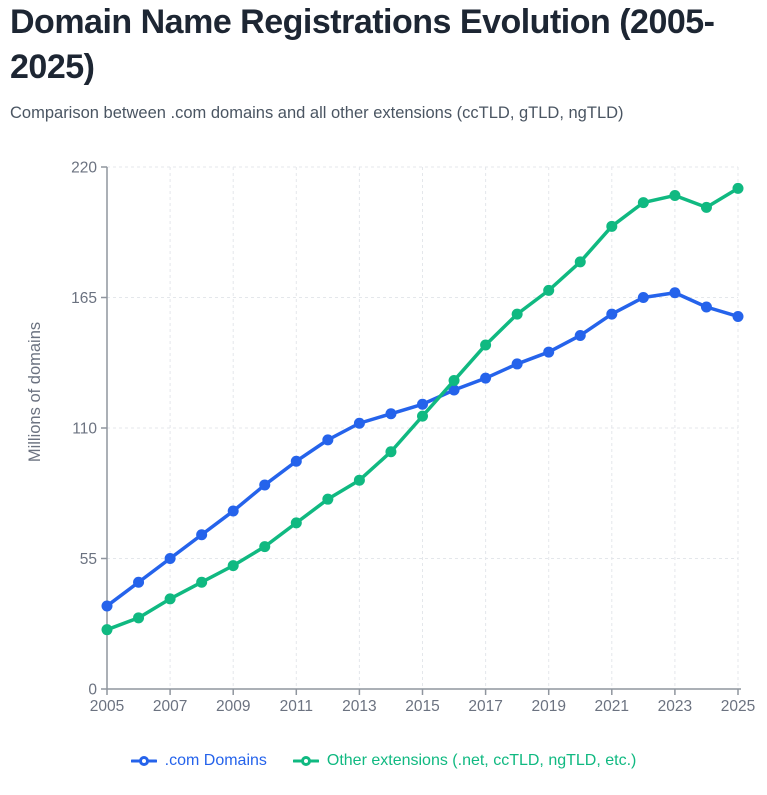 This screenshot has width=767, height=795. What do you see at coordinates (738, 706) in the screenshot?
I see `x-tick-label: 2025` at bounding box center [738, 706].